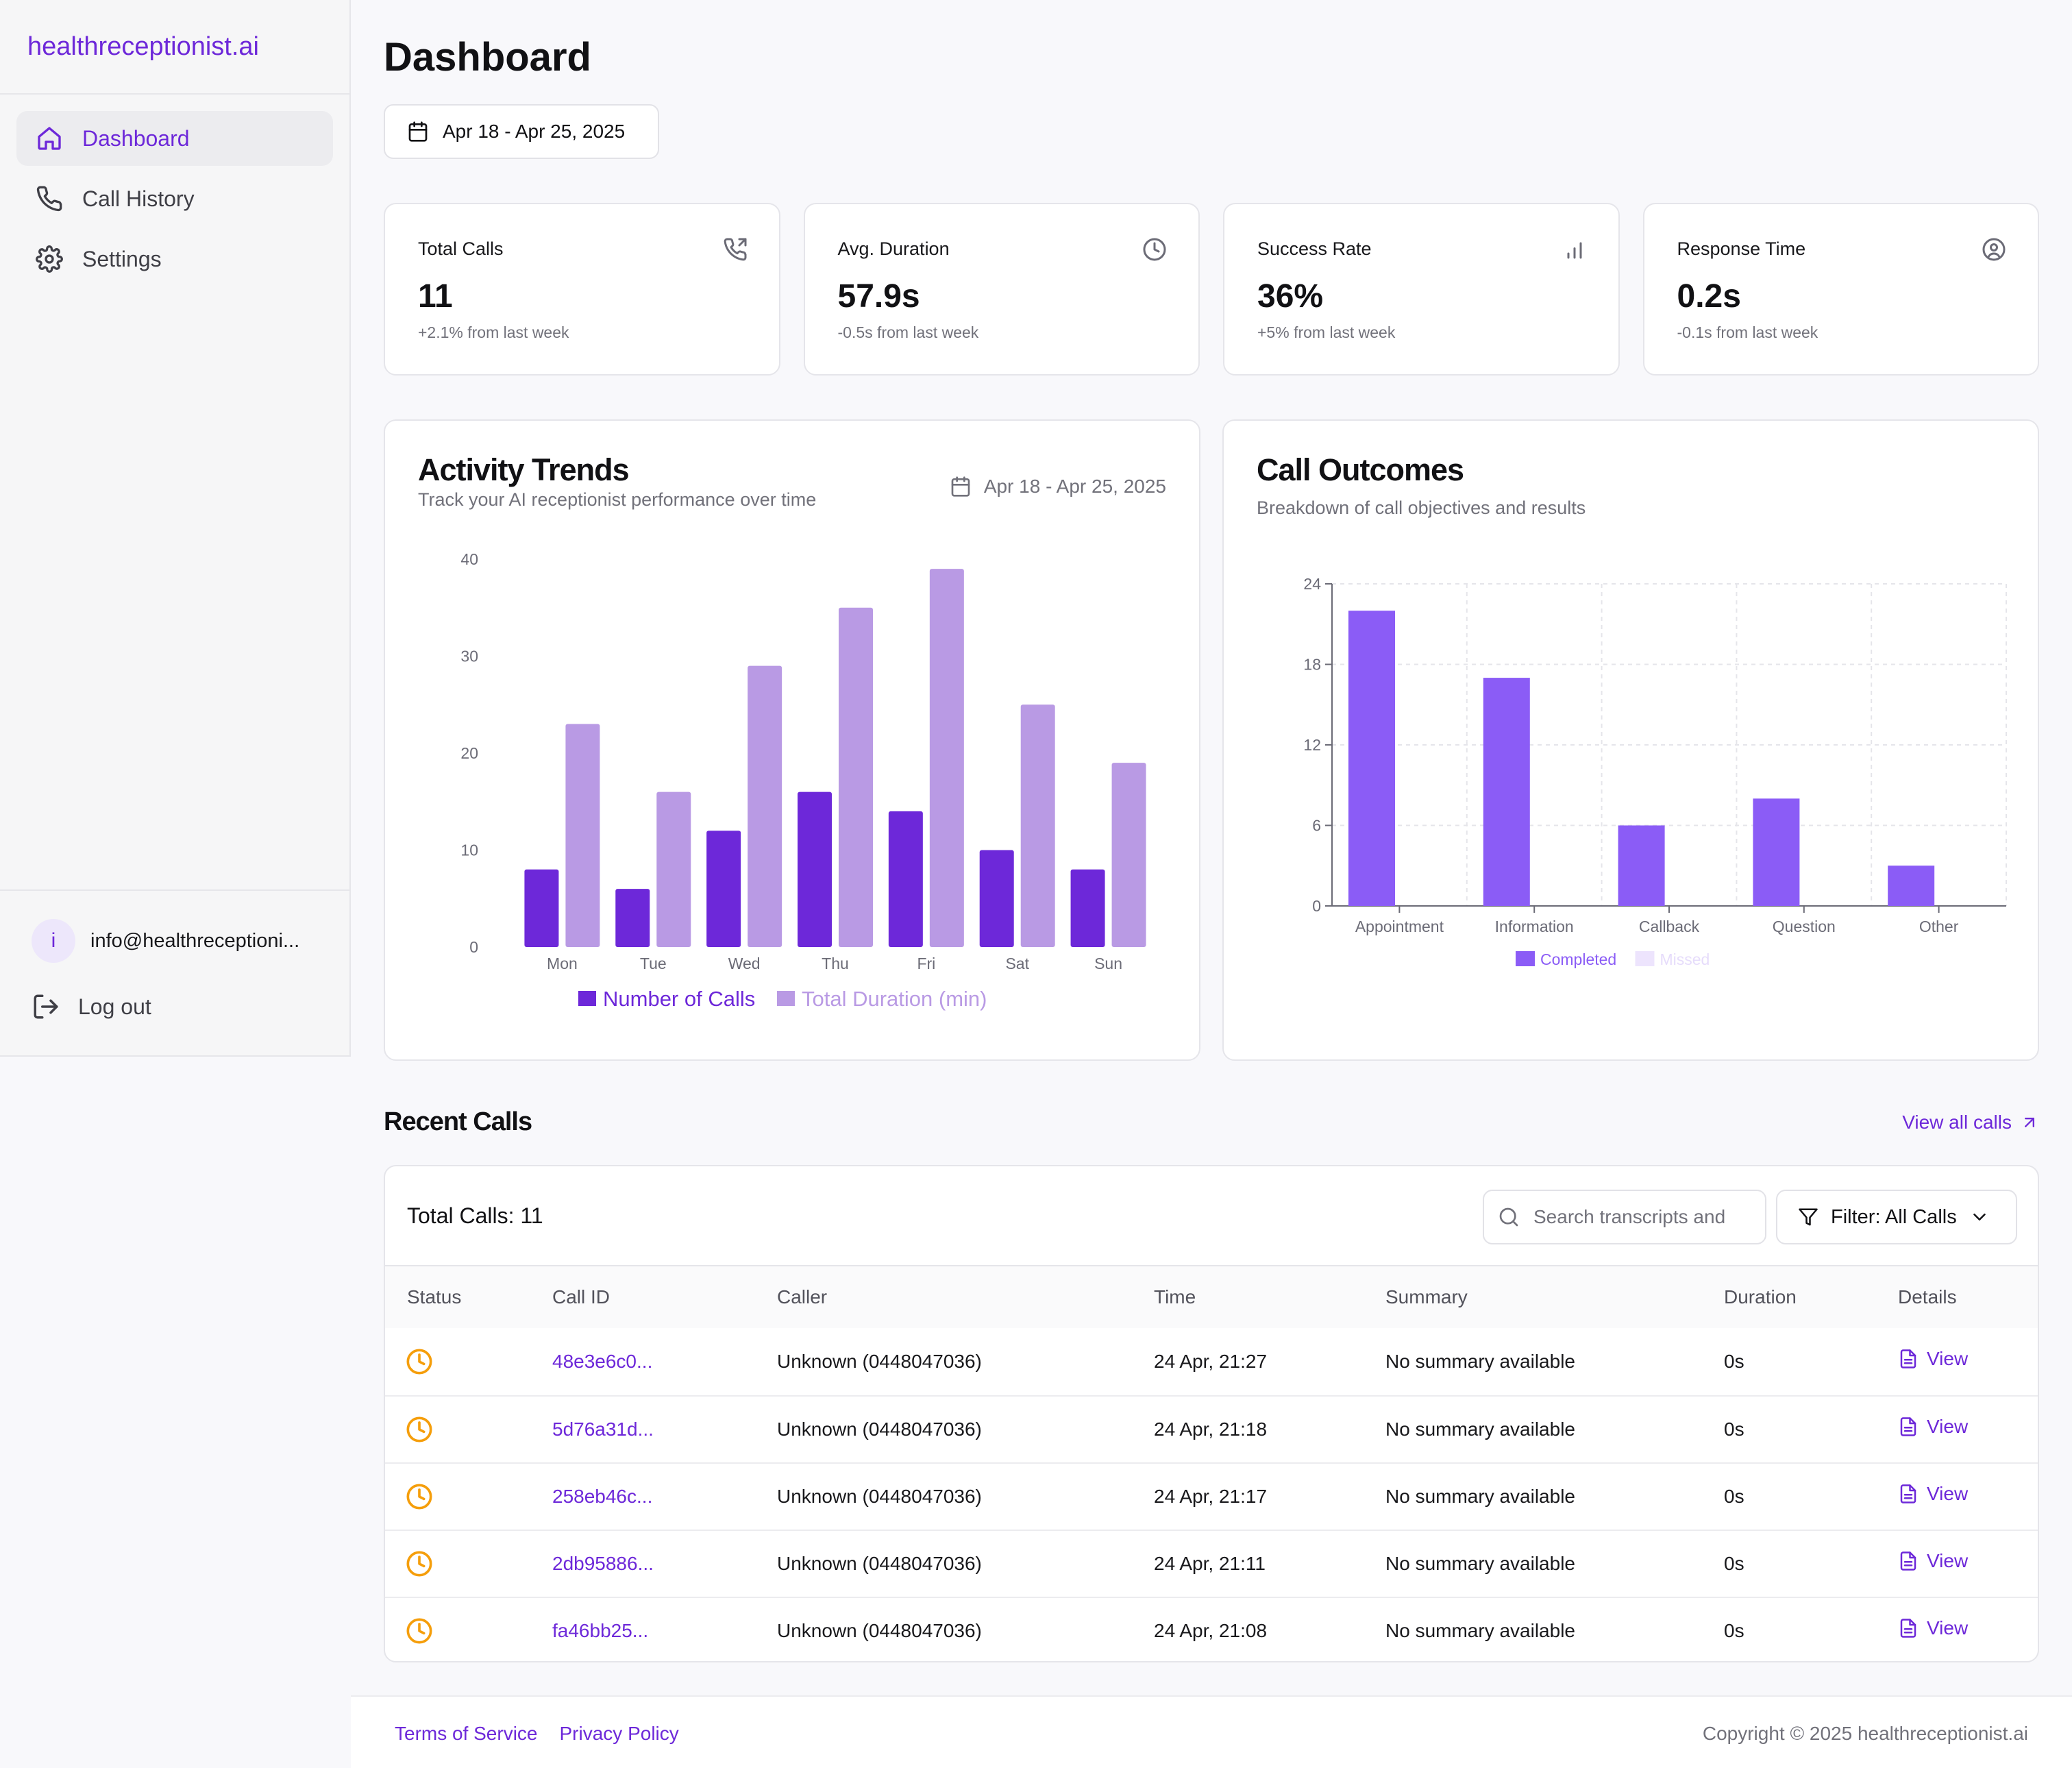 This screenshot has width=2072, height=1768. What do you see at coordinates (1927, 1296) in the screenshot?
I see `column-header-details: Details` at bounding box center [1927, 1296].